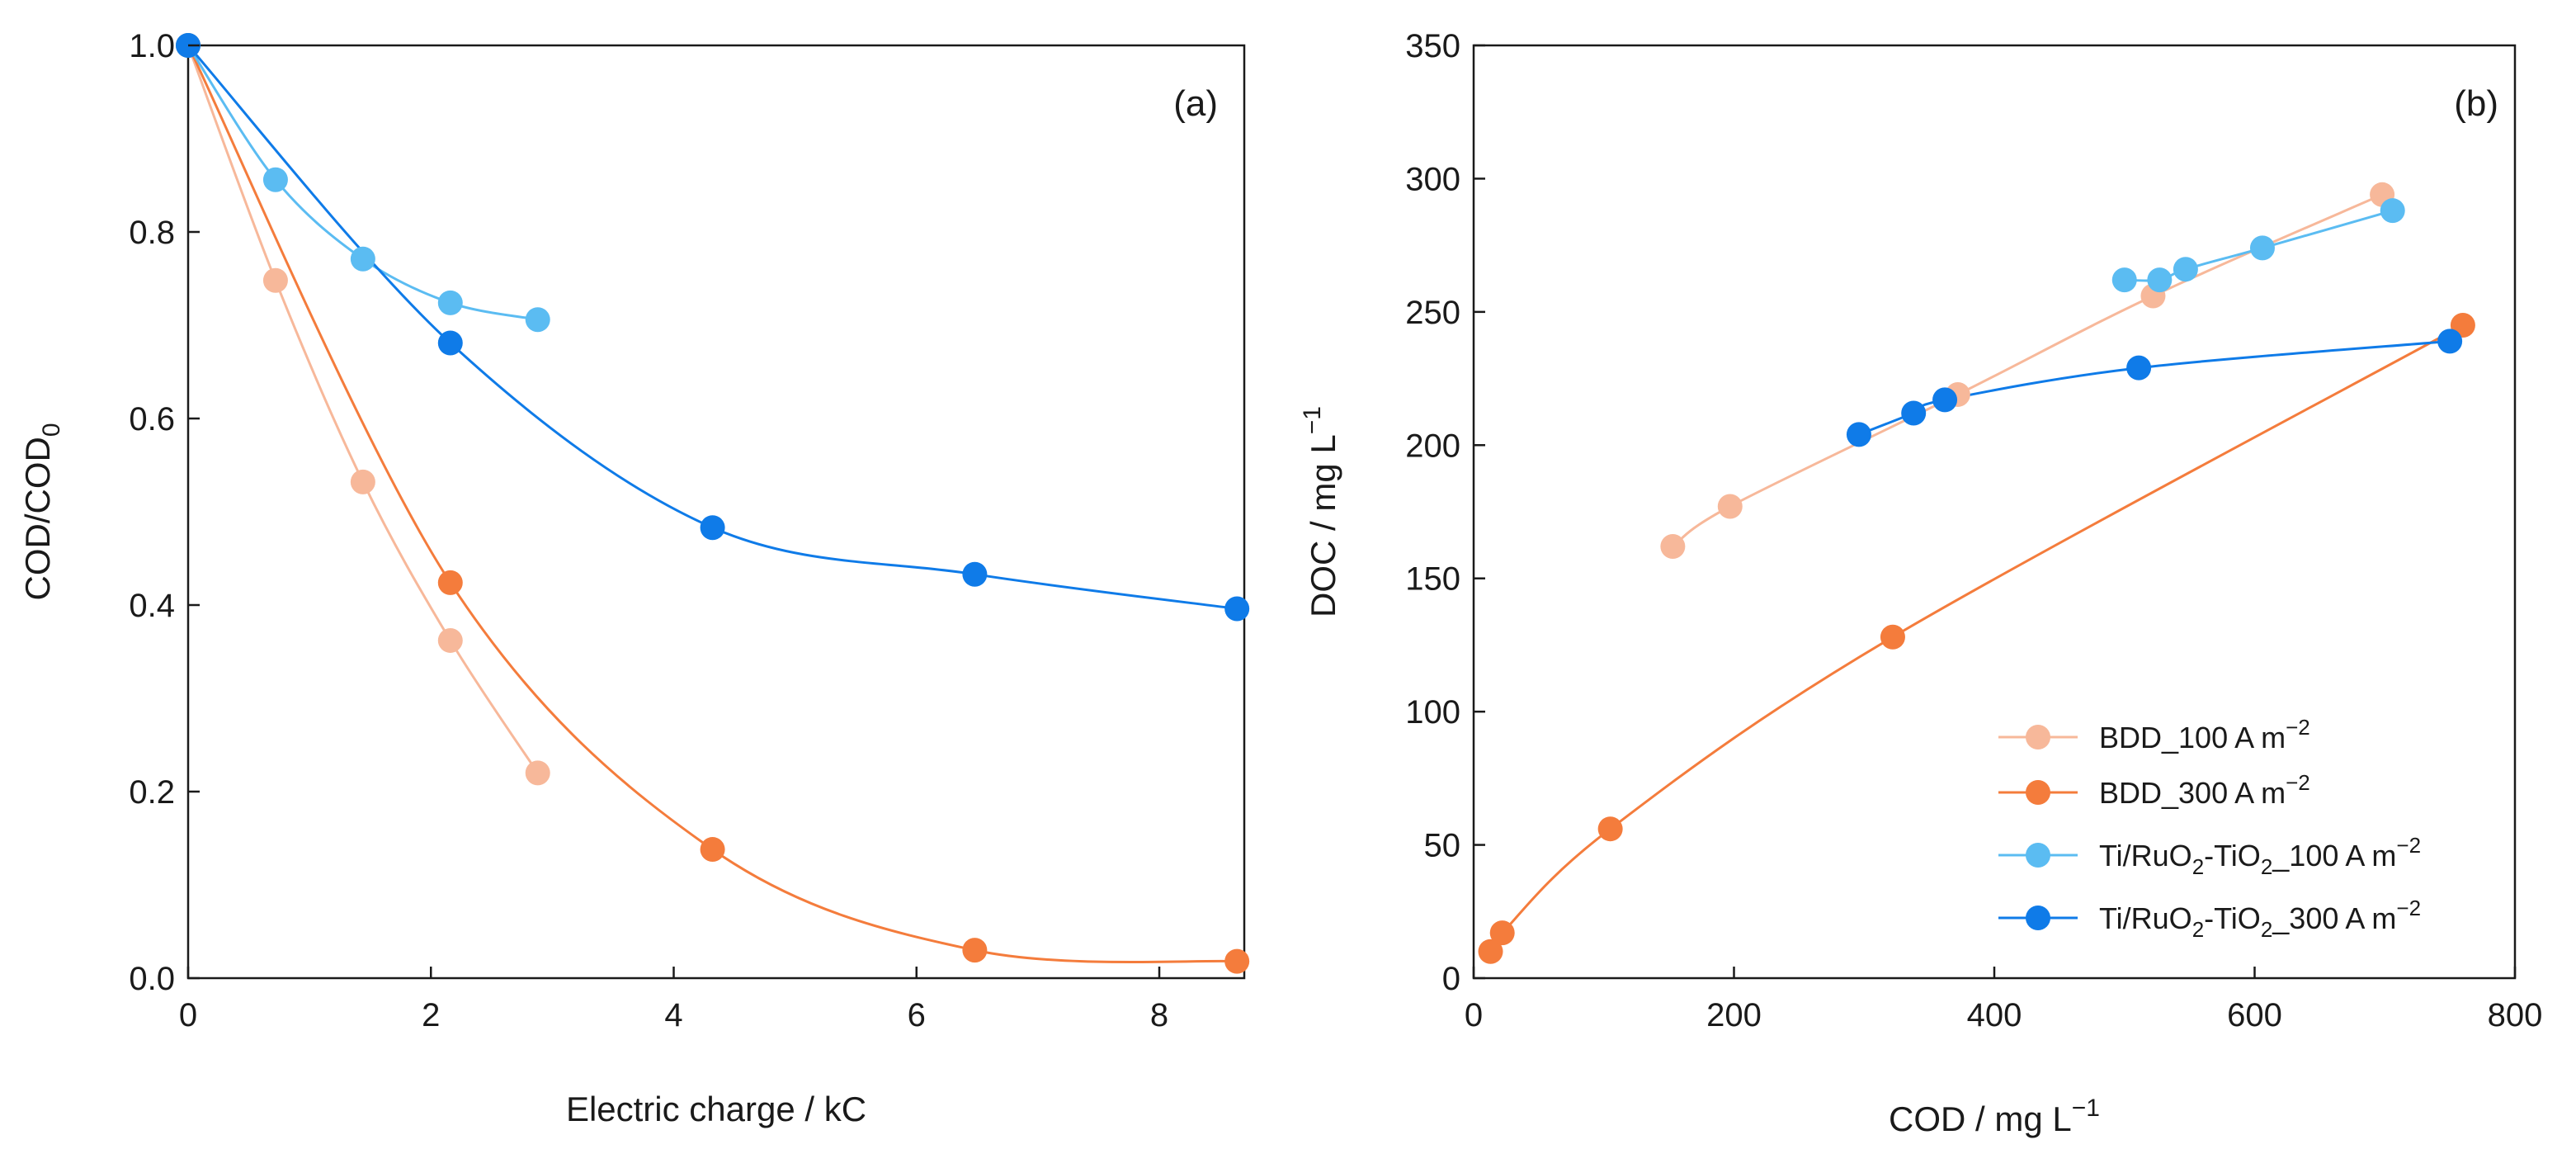 The image size is (2576, 1168). What do you see at coordinates (2266, 929) in the screenshot?
I see `legend-sub-ti-300-b: 2` at bounding box center [2266, 929].